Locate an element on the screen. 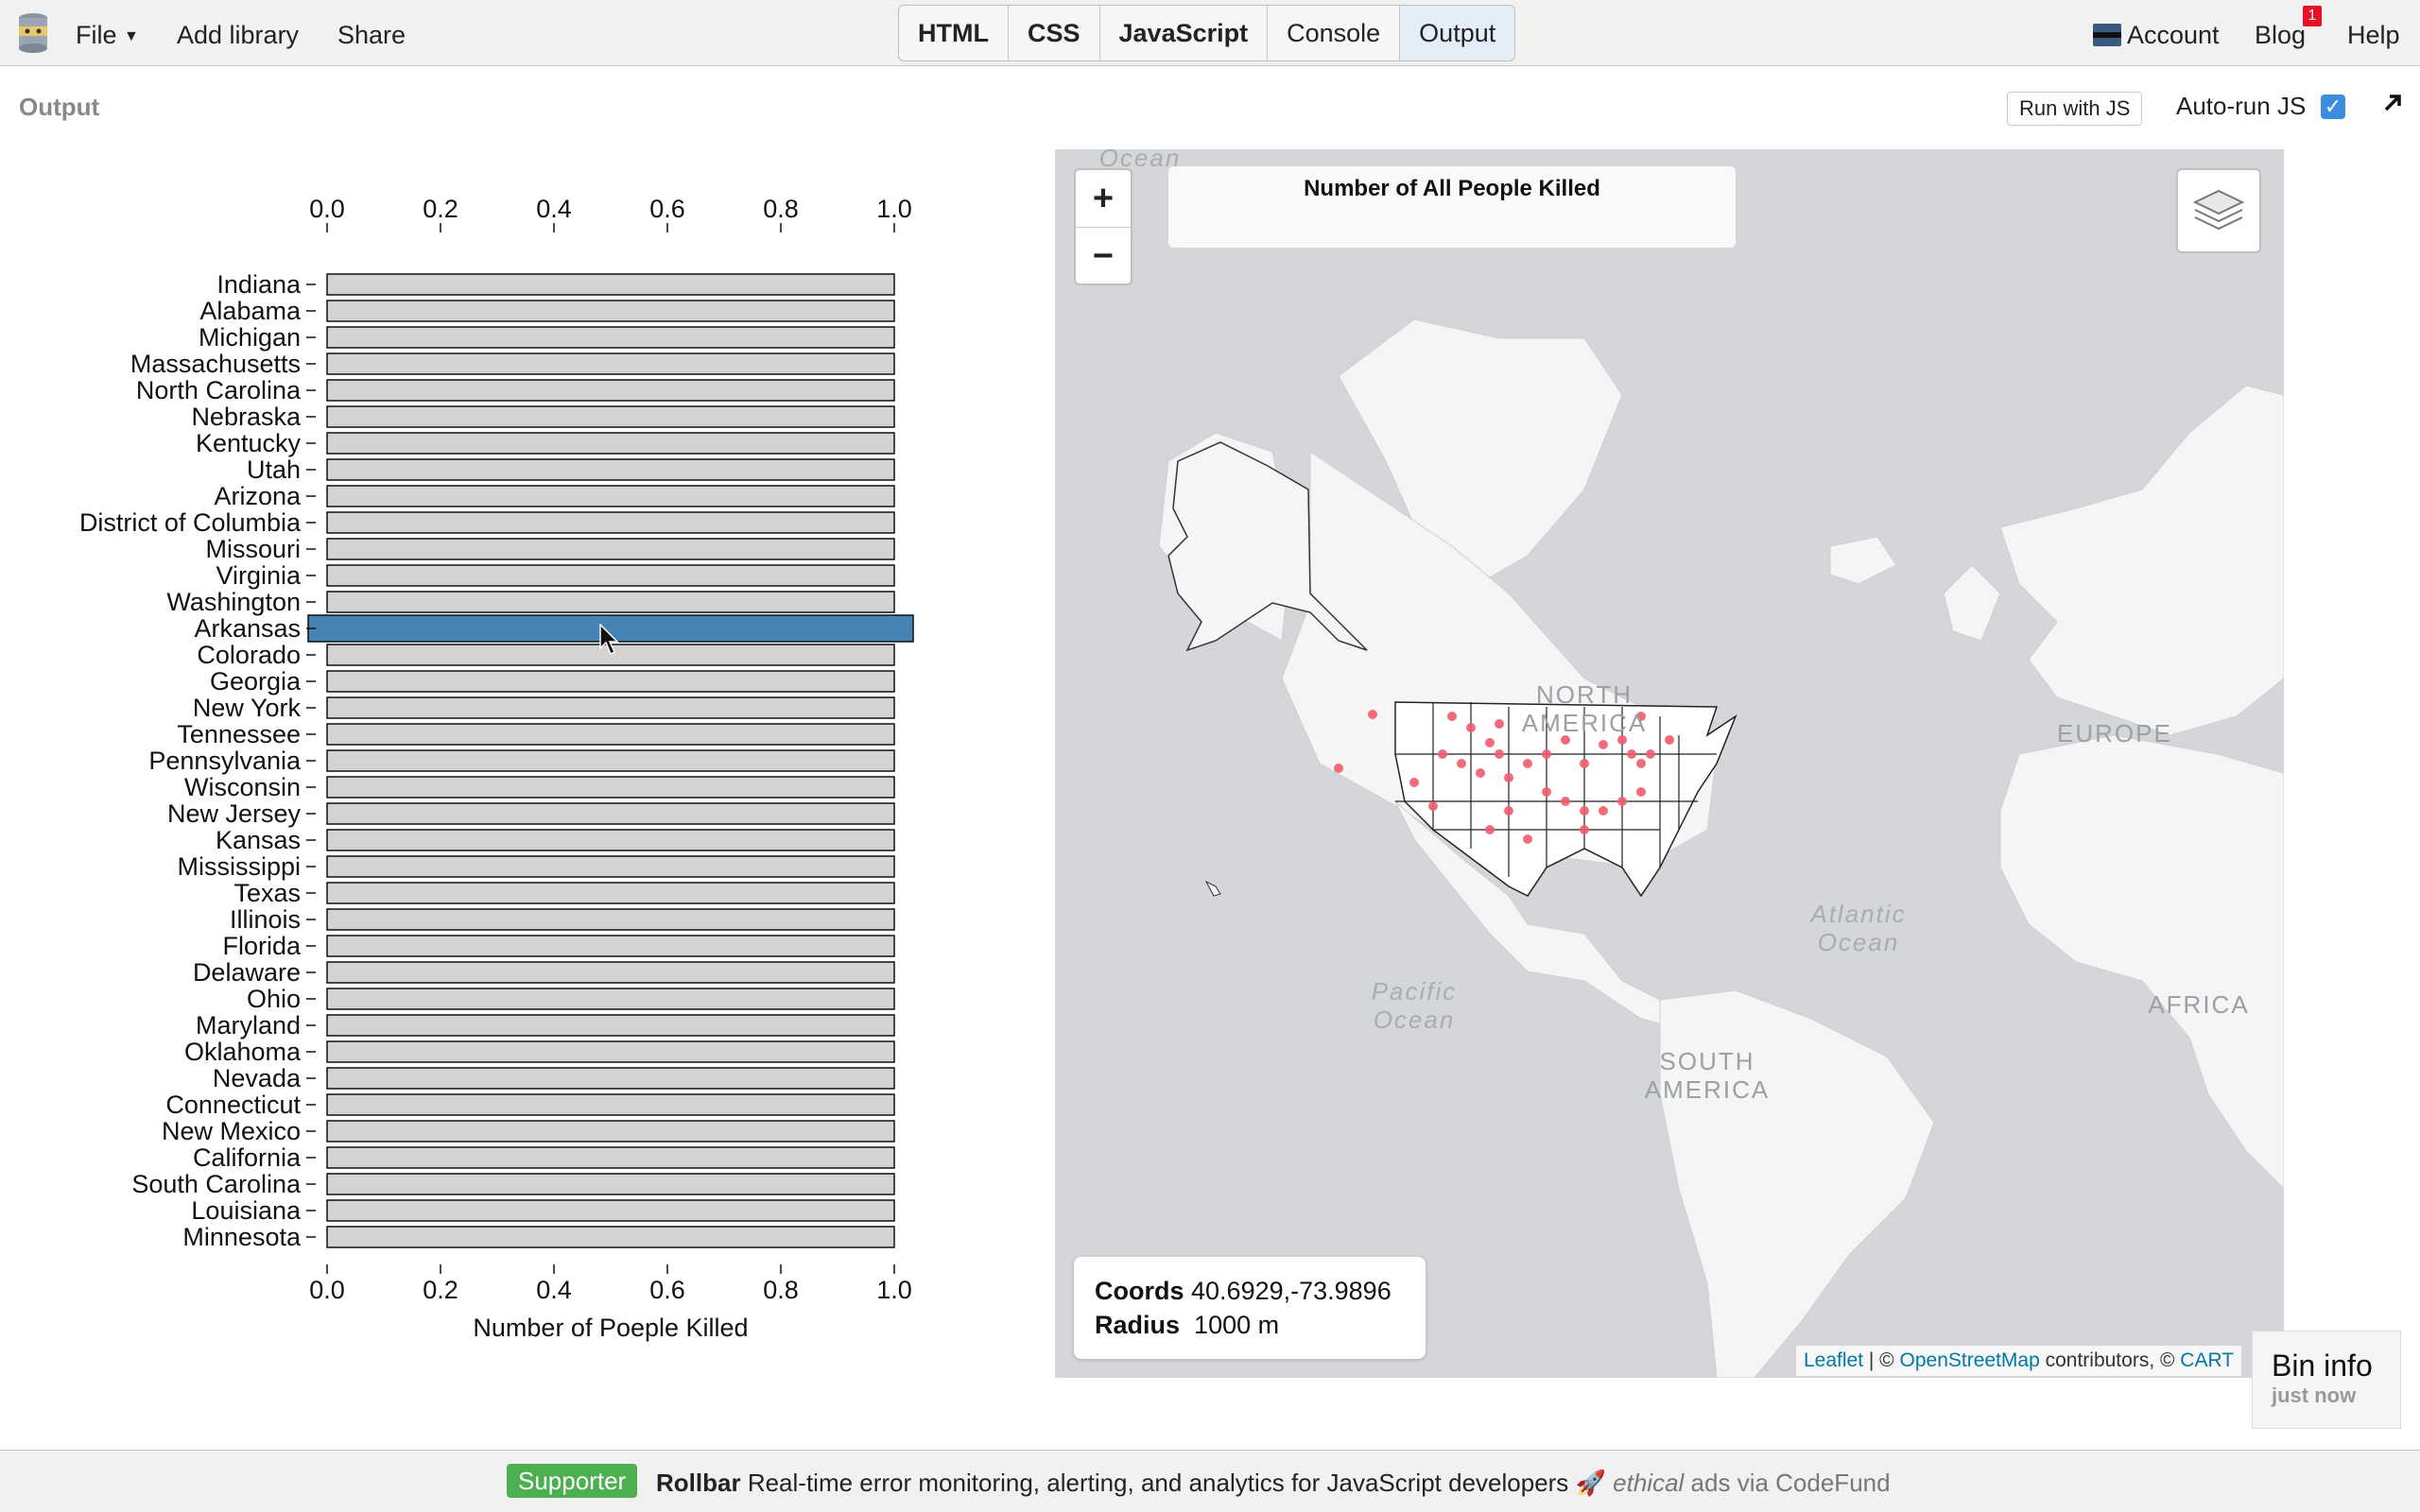 The width and height of the screenshot is (2420, 1512). blog-menu: Blog is located at coordinates (2281, 35).